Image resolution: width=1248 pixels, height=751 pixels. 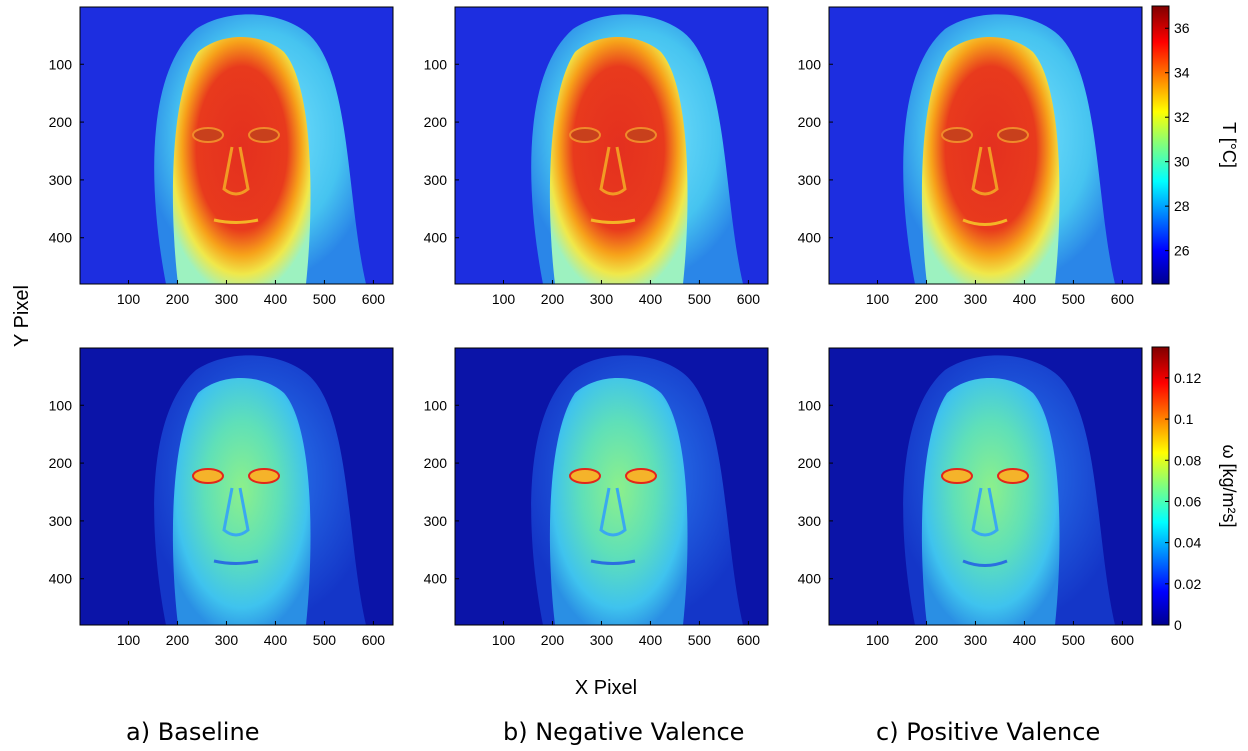 I want to click on heatmap-panel-temperature-negative-valence: 100 200 300 400 500 600 100 200 300 400, so click(x=596, y=156).